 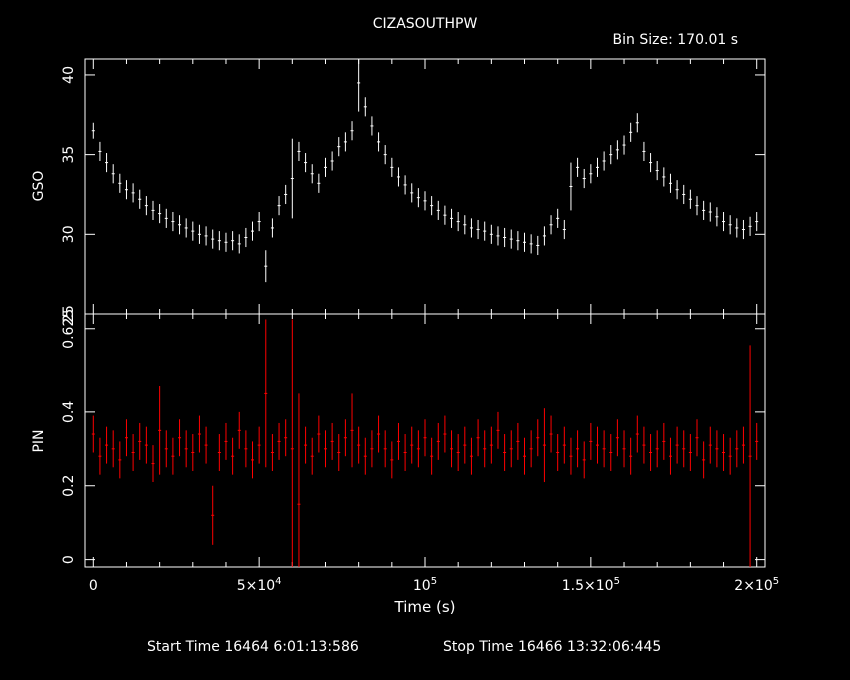 I want to click on bin-size-label: Bin Size: 170.01 s, so click(x=675, y=40).